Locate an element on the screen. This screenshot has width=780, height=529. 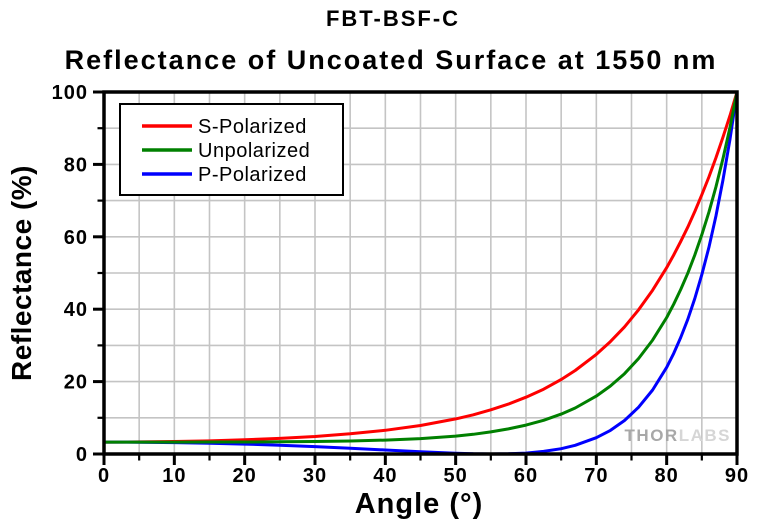
y-tick-label: 100 is located at coordinates (70, 93).